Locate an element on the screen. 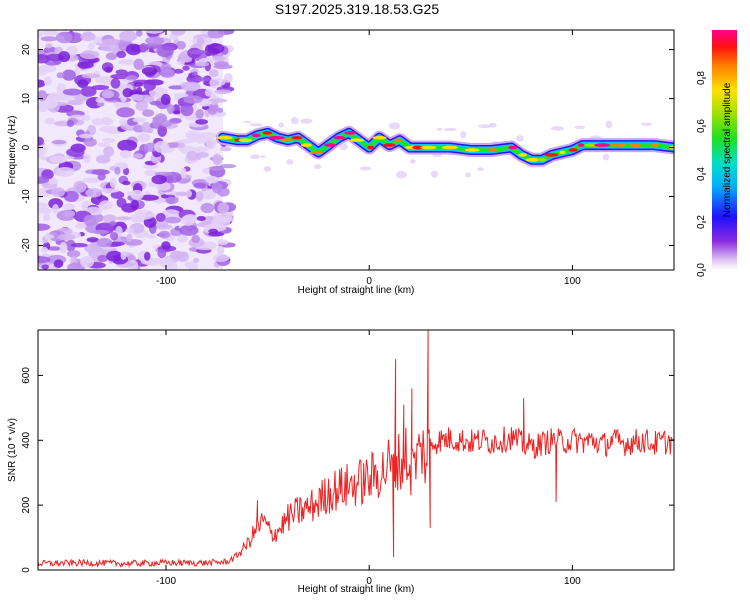 The image size is (750, 600). spectrogram-xlabel: Height of straight line (km) is located at coordinates (356, 290).